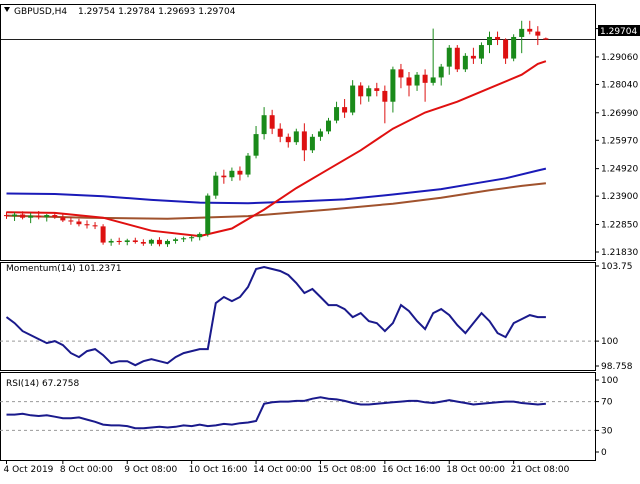 The image size is (640, 484). What do you see at coordinates (218, 470) in the screenshot?
I see `time-tick-label: 10 Oct 16:00` at bounding box center [218, 470].